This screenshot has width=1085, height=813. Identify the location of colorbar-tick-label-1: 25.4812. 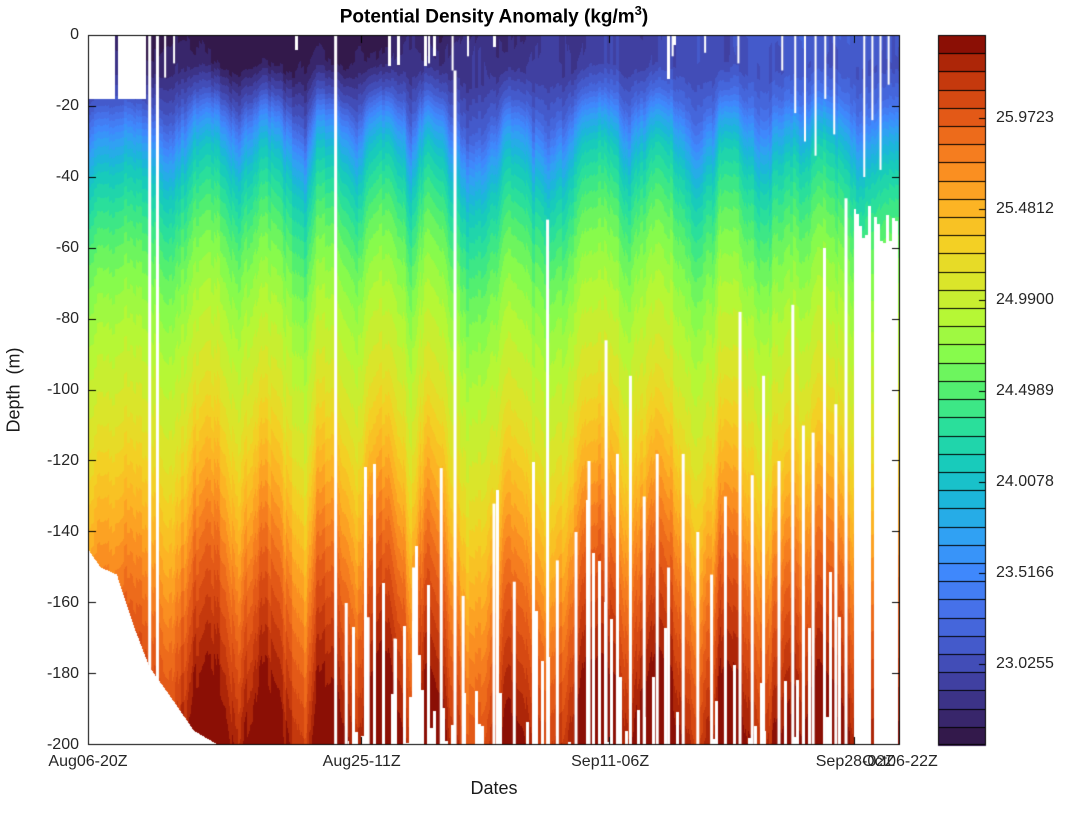
(1025, 209).